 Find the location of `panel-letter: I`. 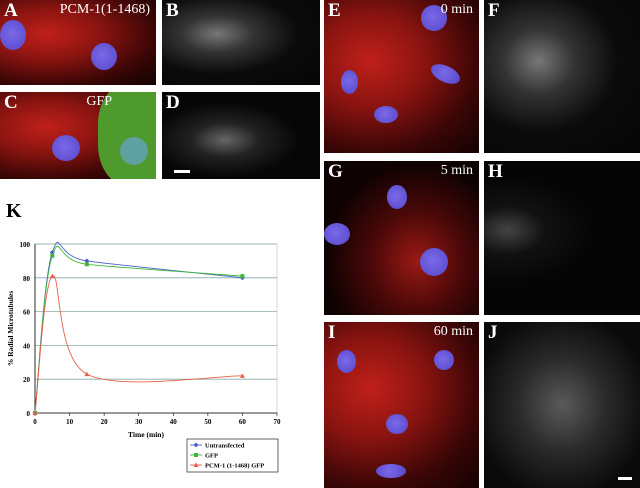

panel-letter: I is located at coordinates (332, 332).